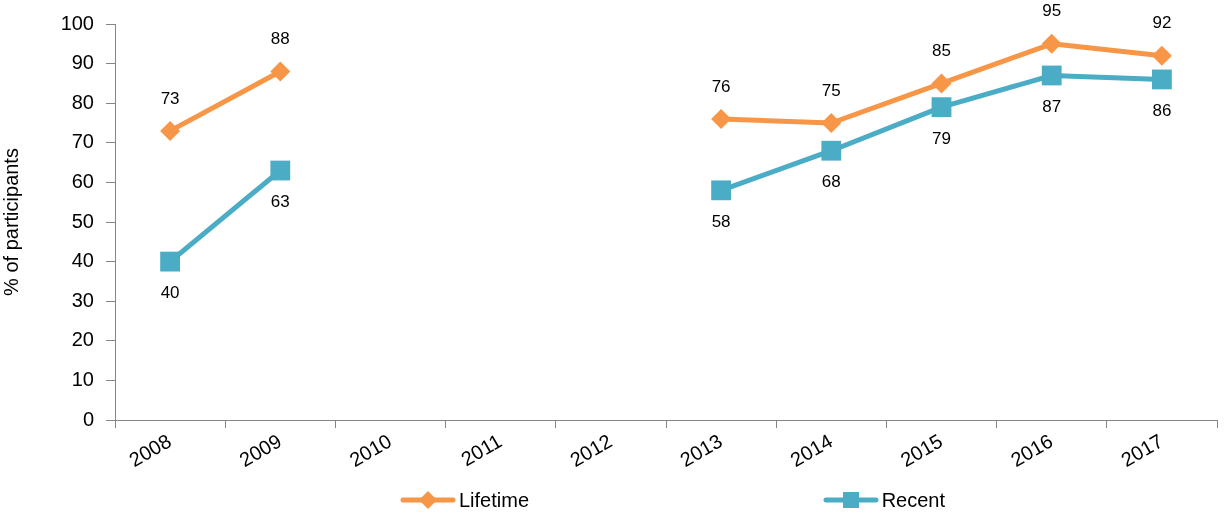 This screenshot has width=1231, height=515. I want to click on x-tick-label: 2012, so click(591, 450).